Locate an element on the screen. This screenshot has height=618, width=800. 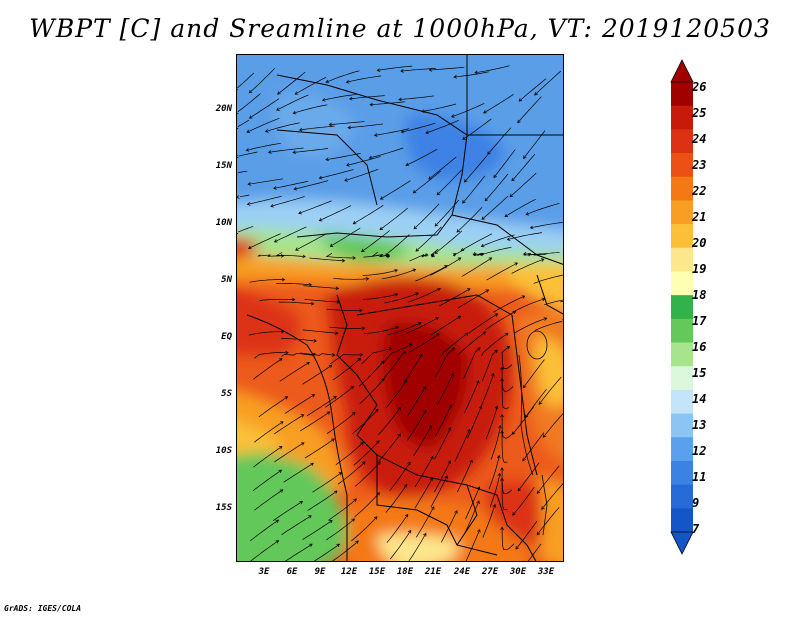
colorbar-label-13: 13 is located at coordinates (699, 425).